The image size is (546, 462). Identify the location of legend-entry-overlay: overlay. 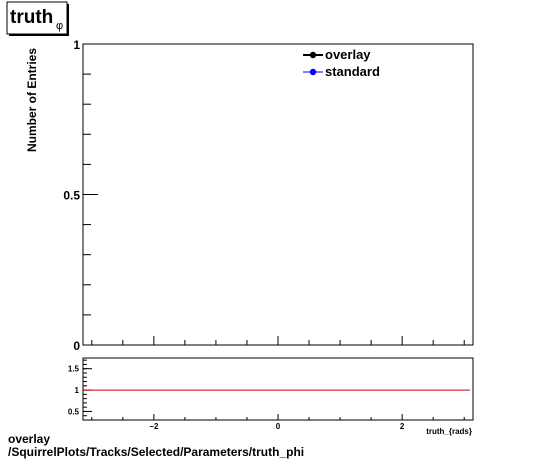
(337, 54).